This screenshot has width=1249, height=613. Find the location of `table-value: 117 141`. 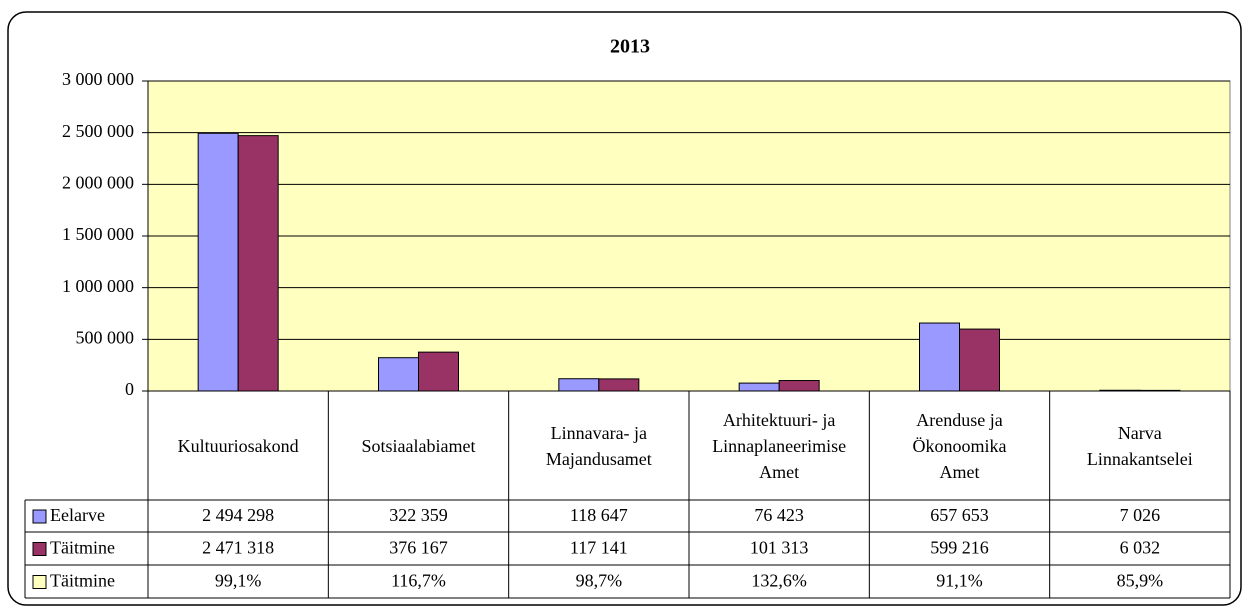

table-value: 117 141 is located at coordinates (599, 548).